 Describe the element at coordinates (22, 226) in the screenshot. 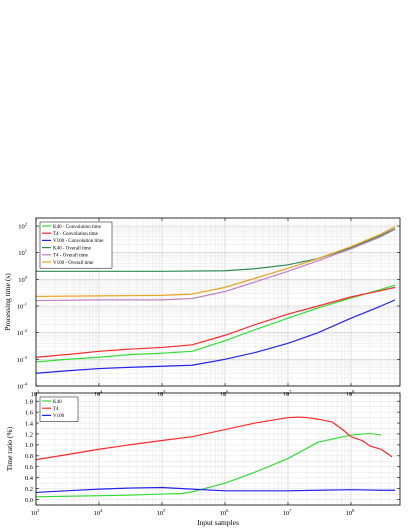

I see `y-tick-label: 10²` at that location.